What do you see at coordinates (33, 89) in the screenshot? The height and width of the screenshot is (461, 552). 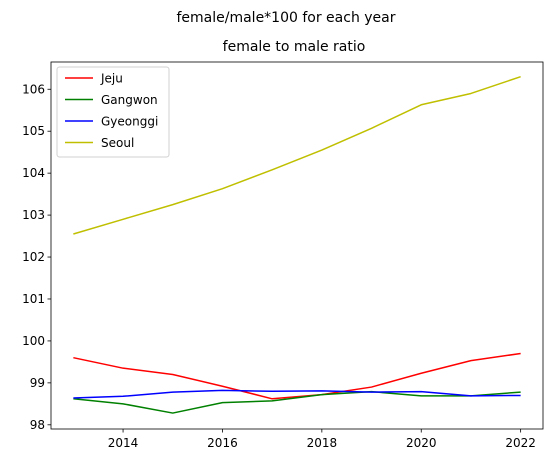 I see `y-tick-label: 106` at bounding box center [33, 89].